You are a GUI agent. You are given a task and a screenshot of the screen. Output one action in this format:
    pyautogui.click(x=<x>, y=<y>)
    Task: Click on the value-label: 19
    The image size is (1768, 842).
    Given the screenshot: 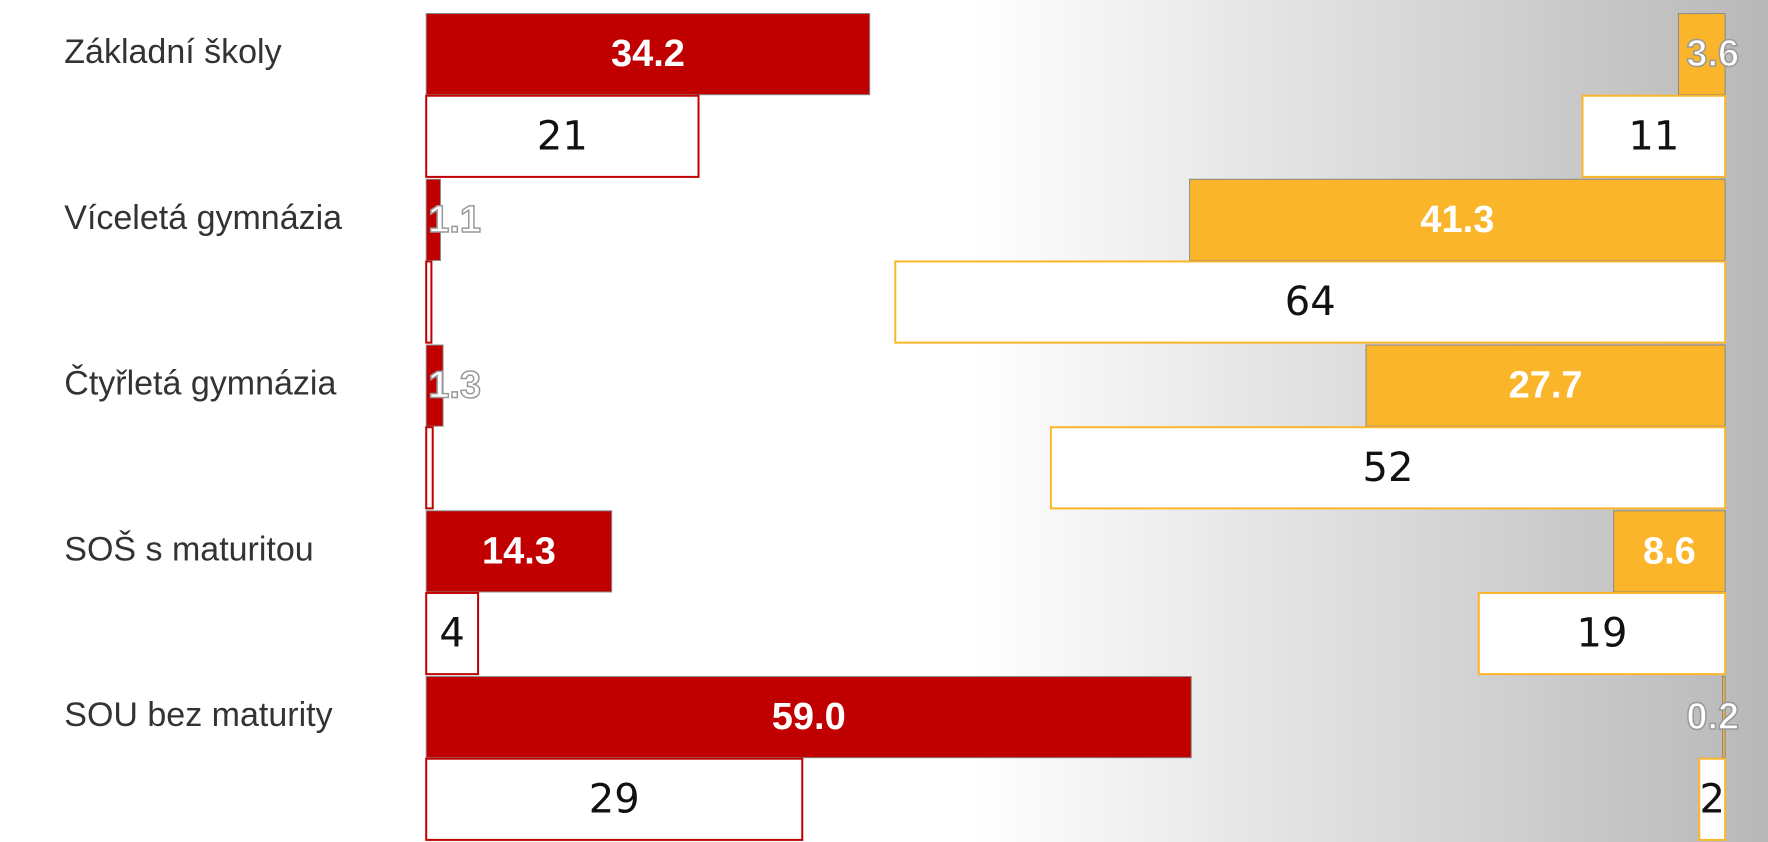 What is the action you would take?
    pyautogui.click(x=1602, y=634)
    